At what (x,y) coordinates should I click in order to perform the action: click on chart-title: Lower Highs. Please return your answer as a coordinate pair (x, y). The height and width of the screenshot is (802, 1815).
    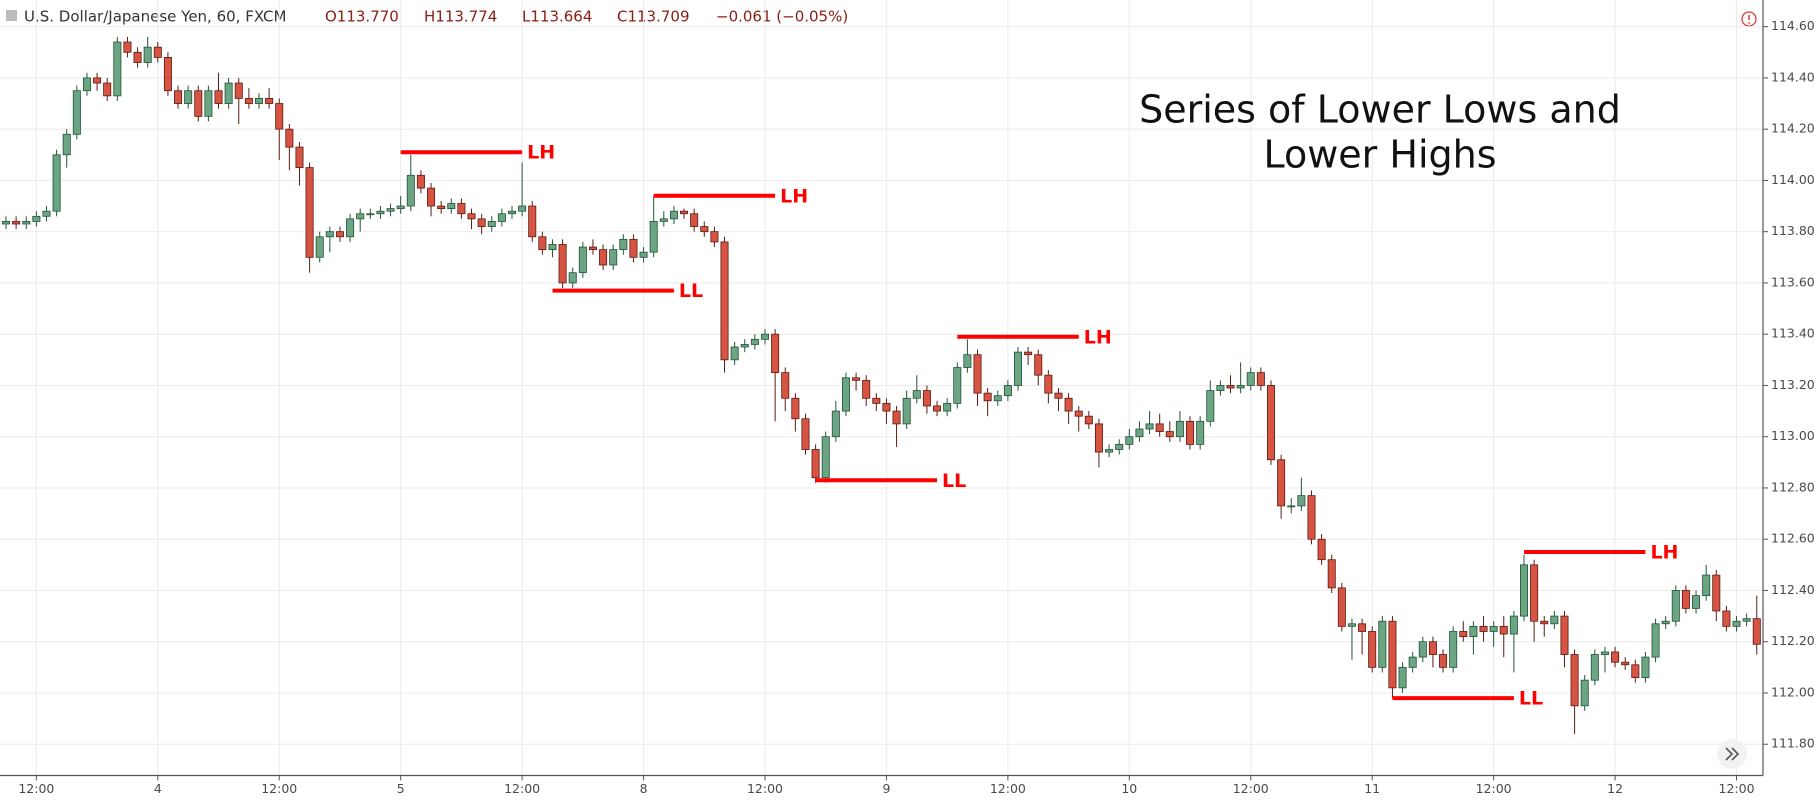
    Looking at the image, I should click on (1379, 155).